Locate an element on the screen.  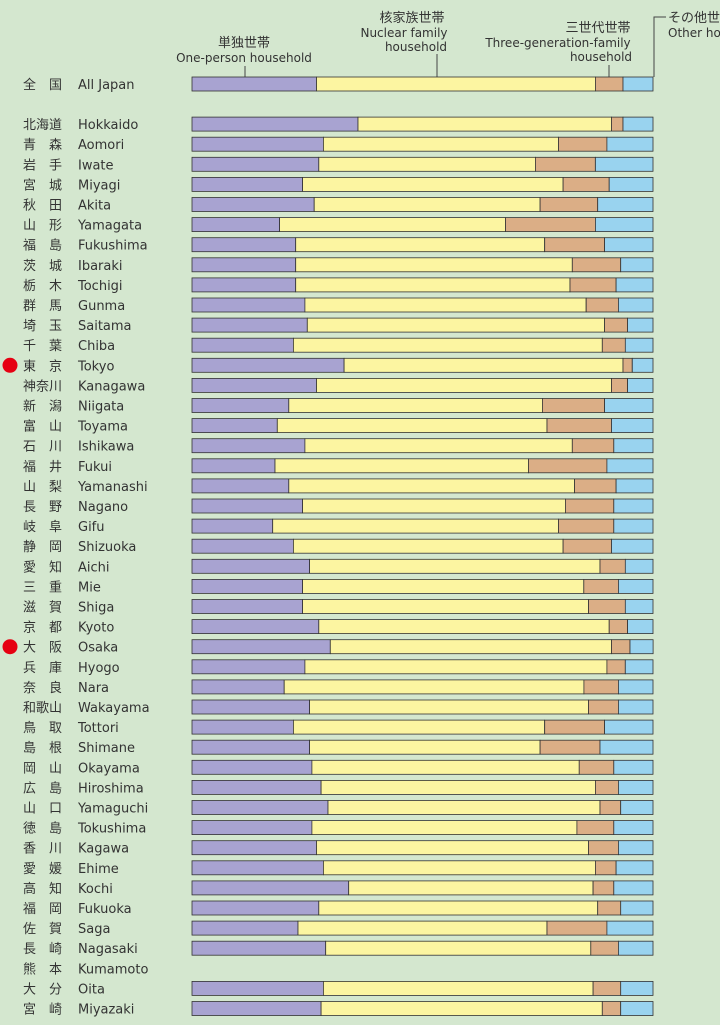
bar-segment-ishikawa-three-generation is located at coordinates (593, 446).